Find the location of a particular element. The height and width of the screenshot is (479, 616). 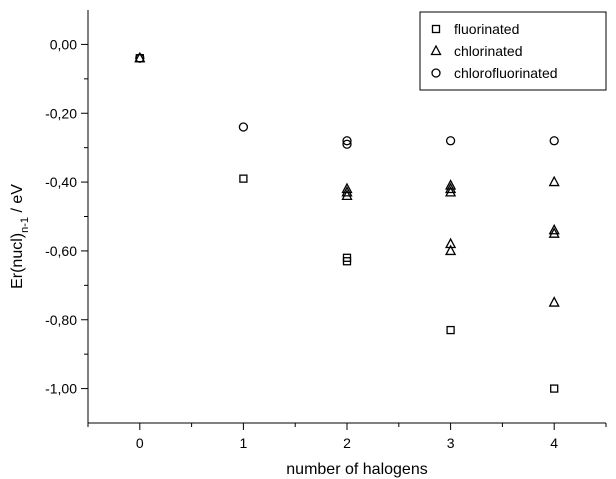

y-tick-label: -0,20 is located at coordinates (61, 113).